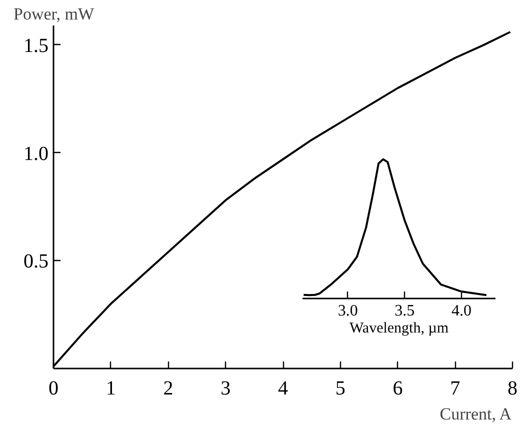  What do you see at coordinates (111, 389) in the screenshot?
I see `x-tick-label: 1` at bounding box center [111, 389].